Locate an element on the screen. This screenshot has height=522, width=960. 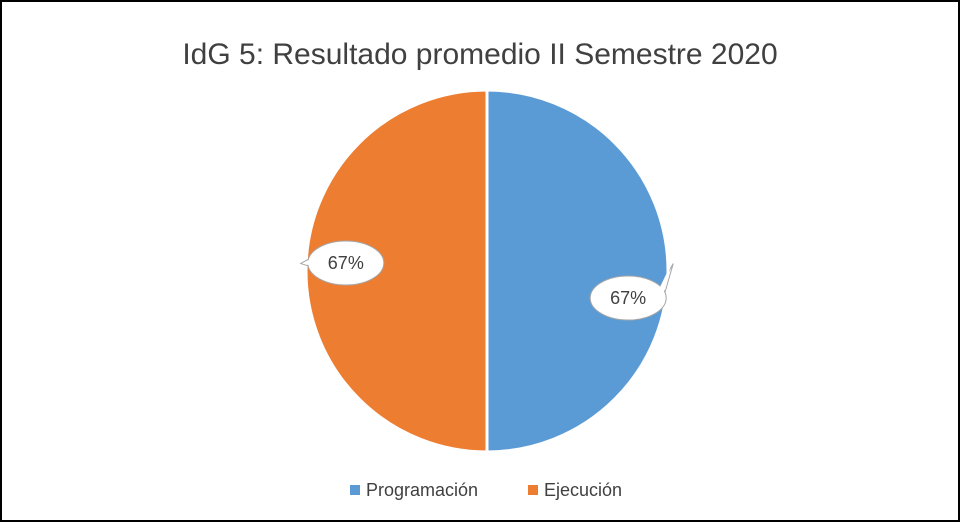
pie-slice is located at coordinates (396, 271).